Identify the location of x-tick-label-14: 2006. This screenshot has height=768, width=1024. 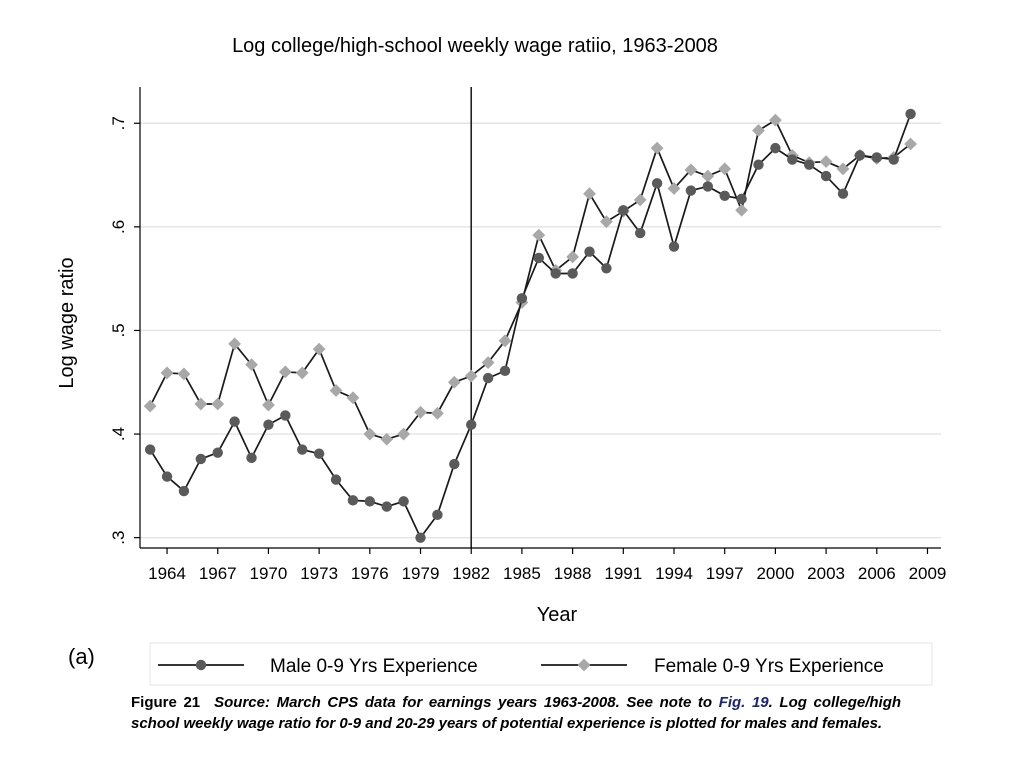
(877, 573).